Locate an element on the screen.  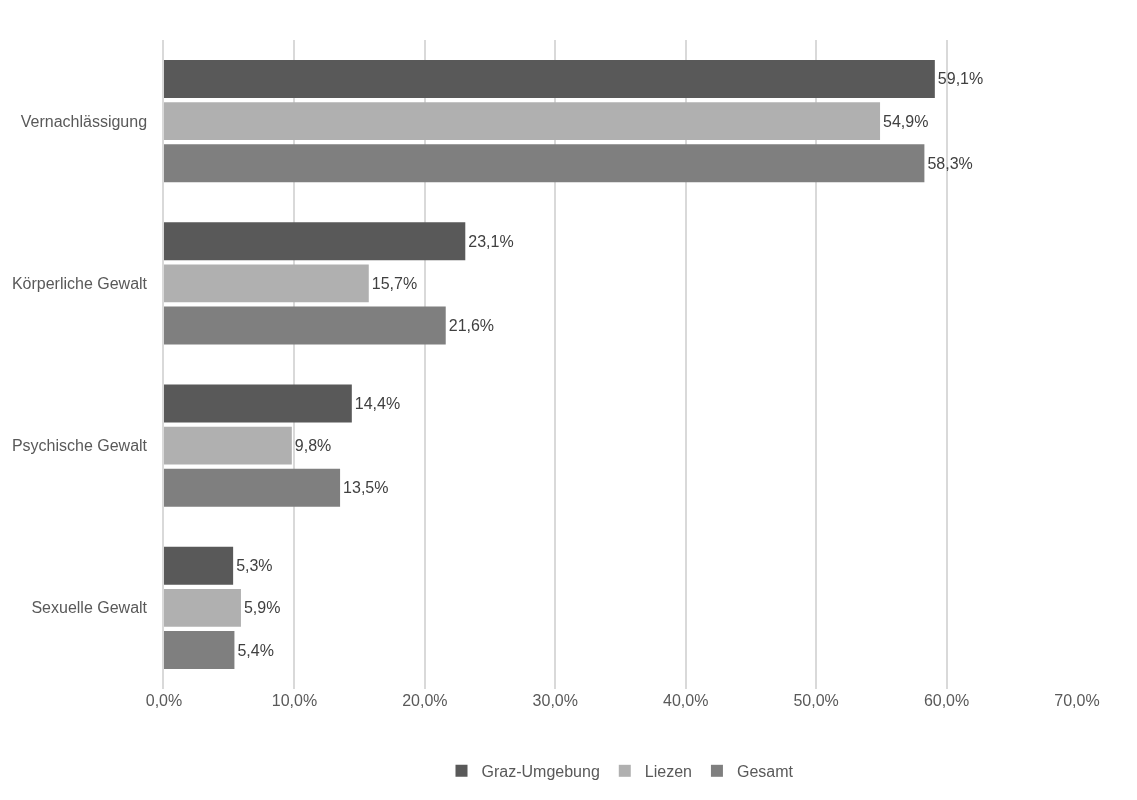
data-label: 9,8% is located at coordinates (313, 446).